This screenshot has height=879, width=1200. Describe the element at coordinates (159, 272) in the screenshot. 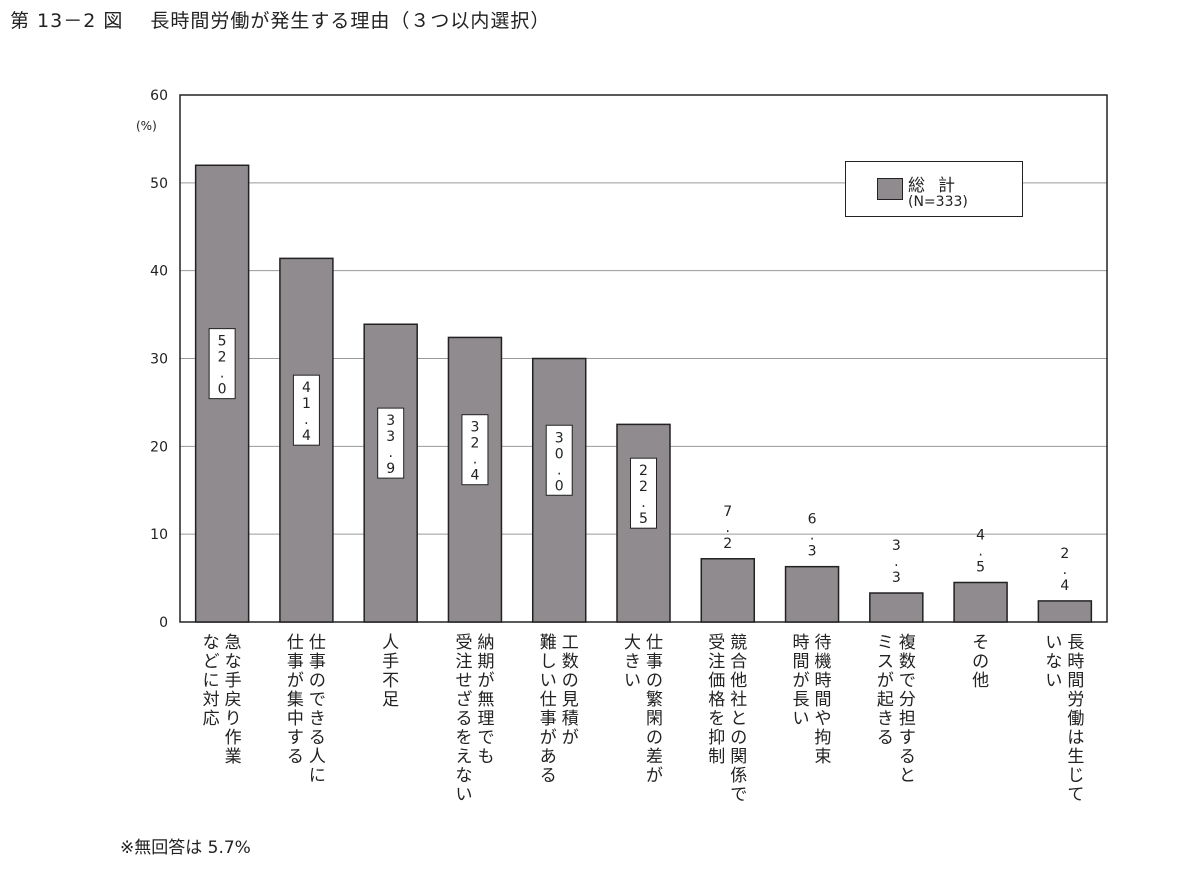

I see `y-tick-label: 40` at that location.